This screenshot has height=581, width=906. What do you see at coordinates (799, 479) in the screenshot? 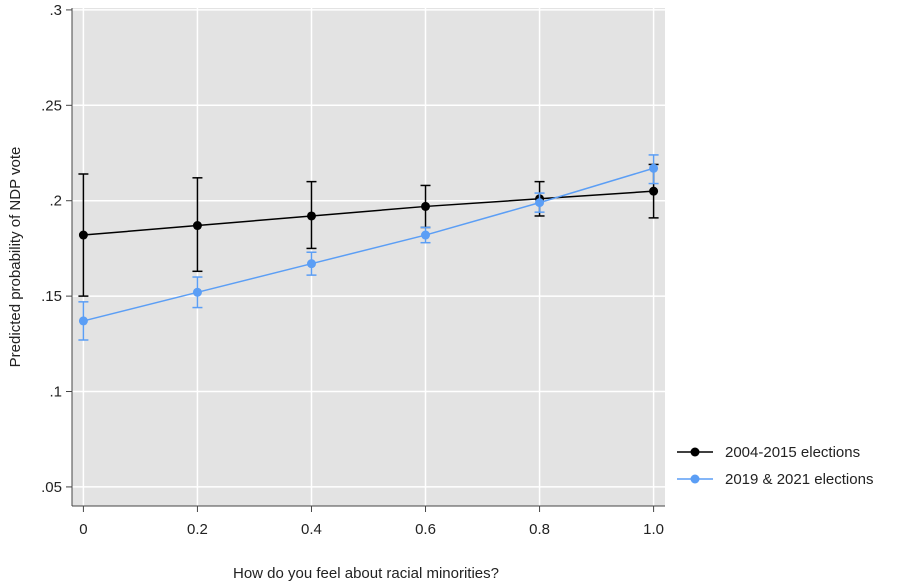
I see `legend-label: 2019 & 2021 elections` at bounding box center [799, 479].